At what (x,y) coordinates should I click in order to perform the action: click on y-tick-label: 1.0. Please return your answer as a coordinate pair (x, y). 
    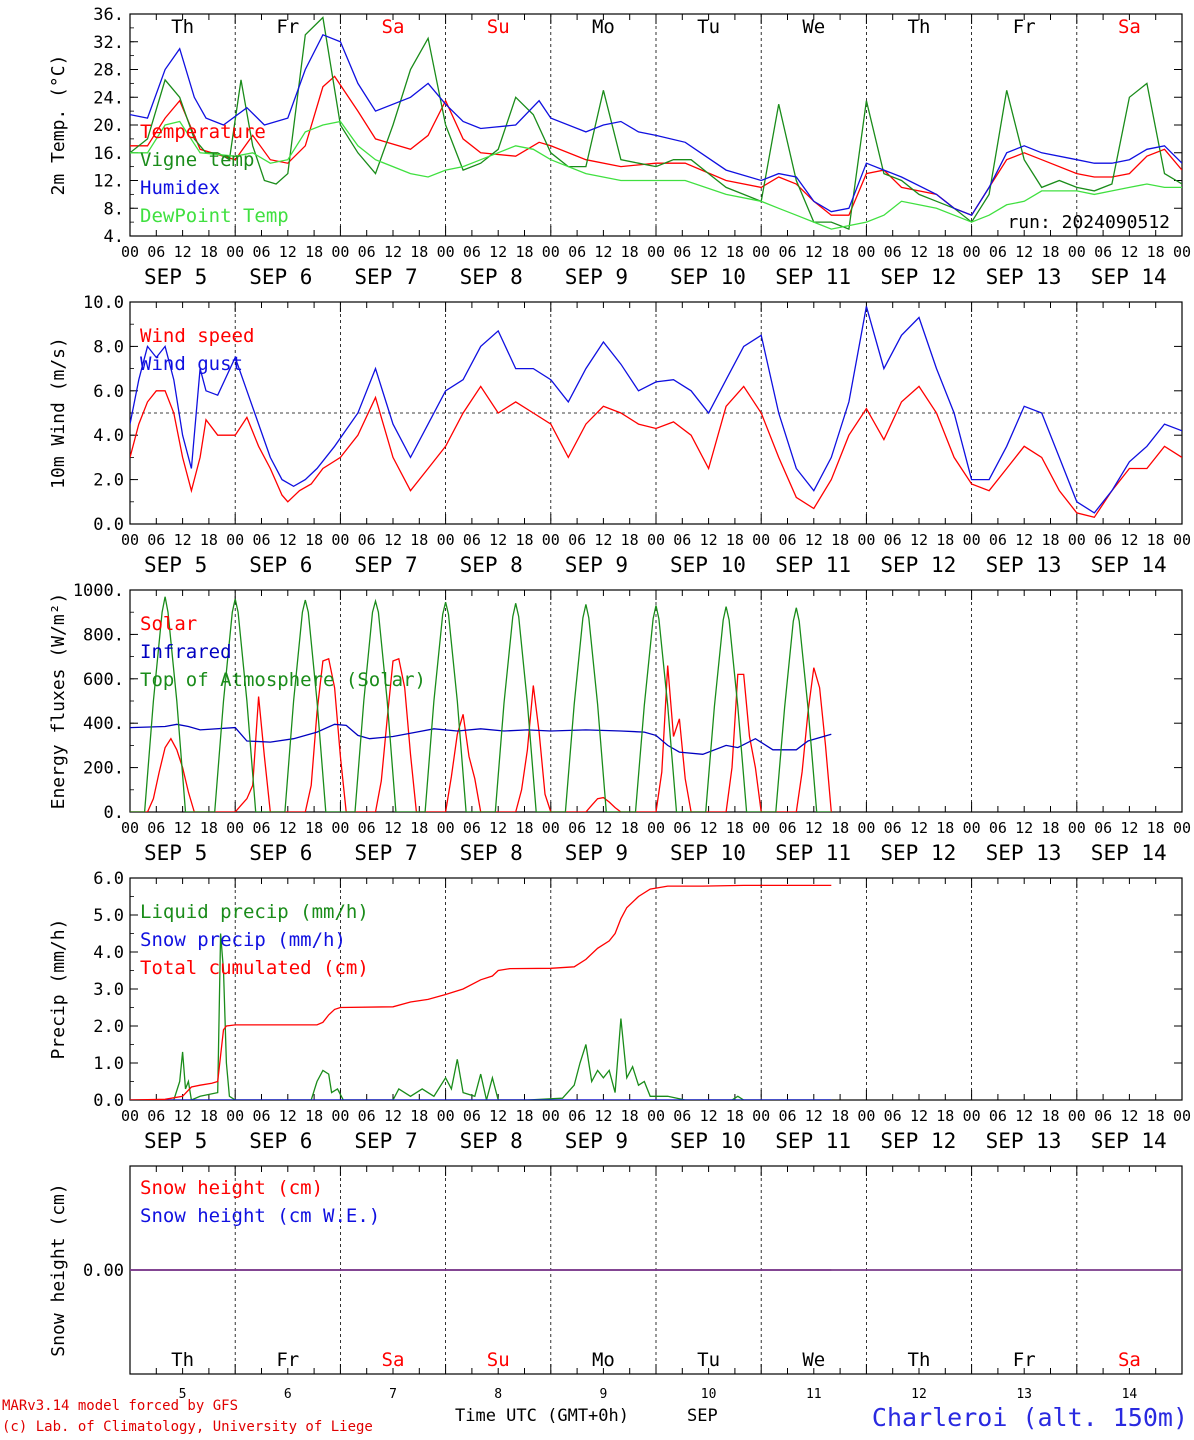
    Looking at the image, I should click on (108, 1064).